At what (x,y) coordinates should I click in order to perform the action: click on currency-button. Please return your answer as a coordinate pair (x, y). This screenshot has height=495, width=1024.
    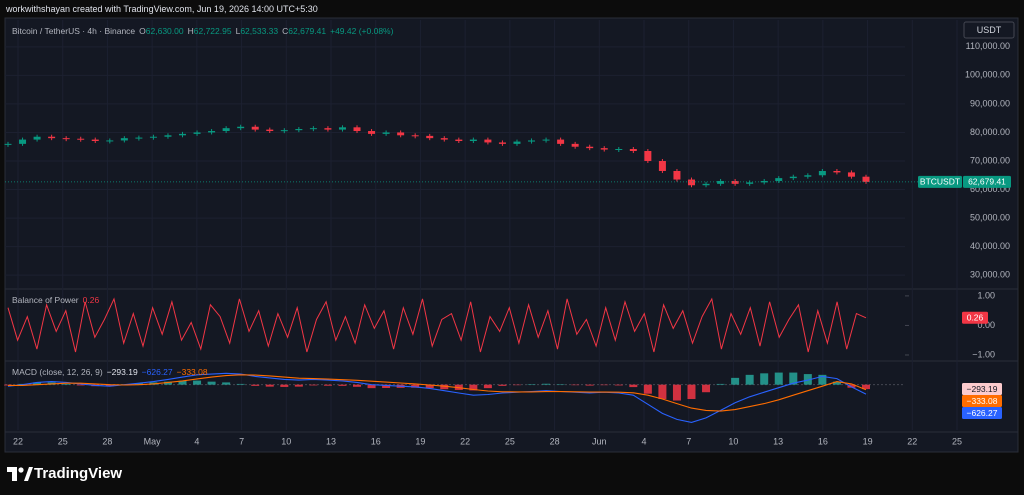
    Looking at the image, I should click on (989, 30).